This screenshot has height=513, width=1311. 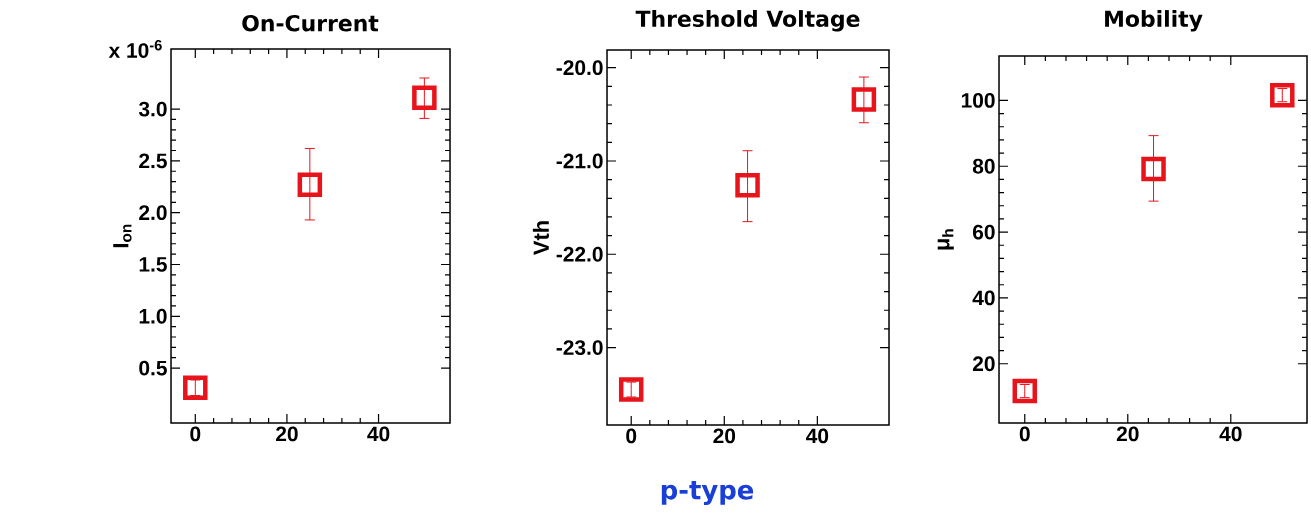 What do you see at coordinates (945, 239) in the screenshot?
I see `y-axis-title: μ$_{h}$` at bounding box center [945, 239].